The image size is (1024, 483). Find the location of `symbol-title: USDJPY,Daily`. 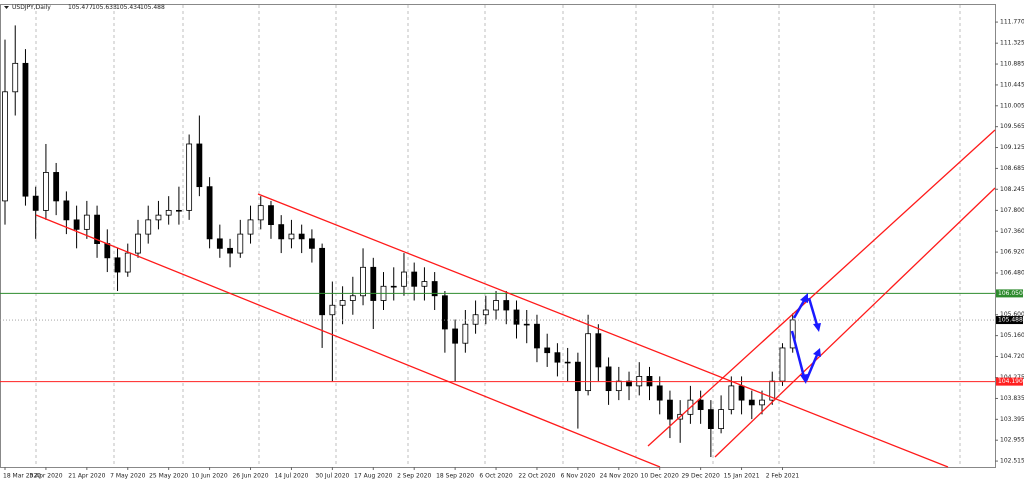

symbol-title: USDJPY,Daily is located at coordinates (31, 7).